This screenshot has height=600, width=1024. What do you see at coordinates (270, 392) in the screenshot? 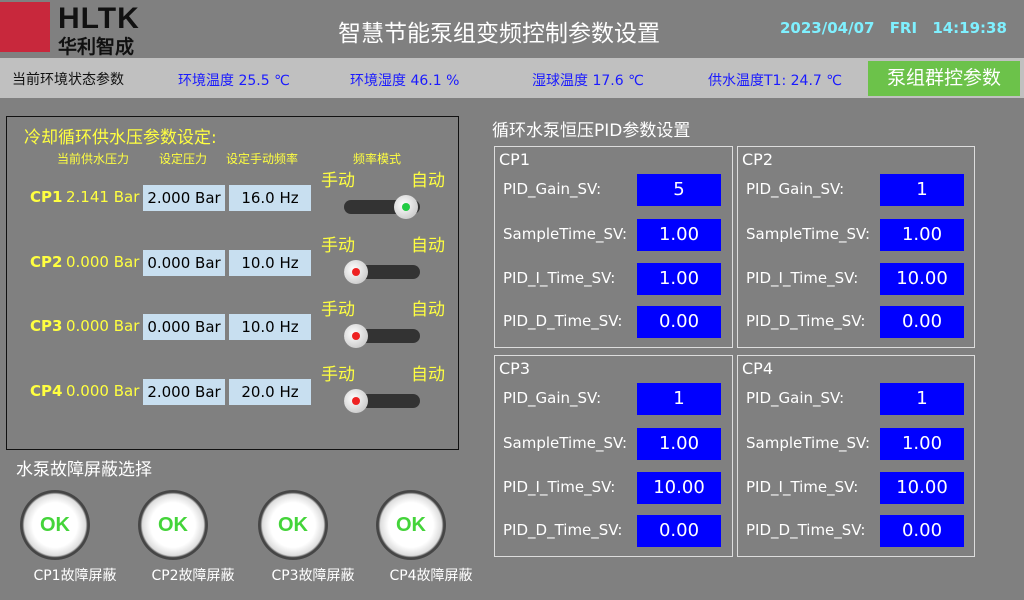
I see `manual-freq-input: 20.0 Hz` at bounding box center [270, 392].